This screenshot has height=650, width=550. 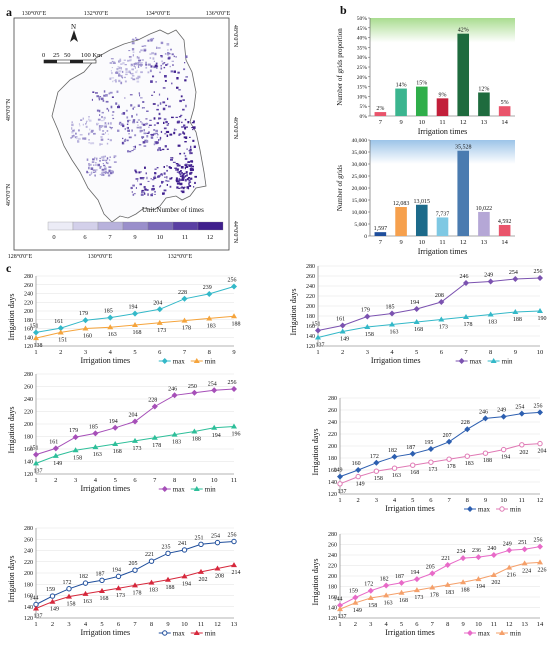 I want to click on data-label-max: 207, so click(x=447, y=436).